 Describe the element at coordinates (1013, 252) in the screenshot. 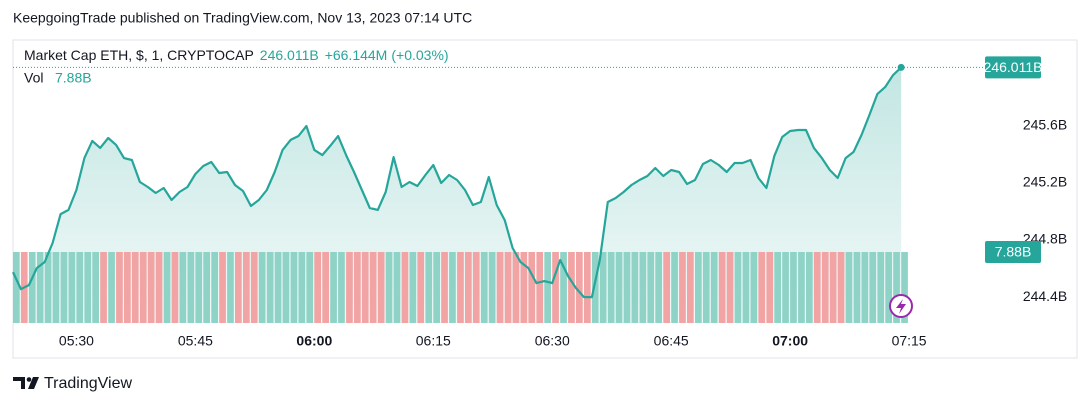

I see `volume-tag` at that location.